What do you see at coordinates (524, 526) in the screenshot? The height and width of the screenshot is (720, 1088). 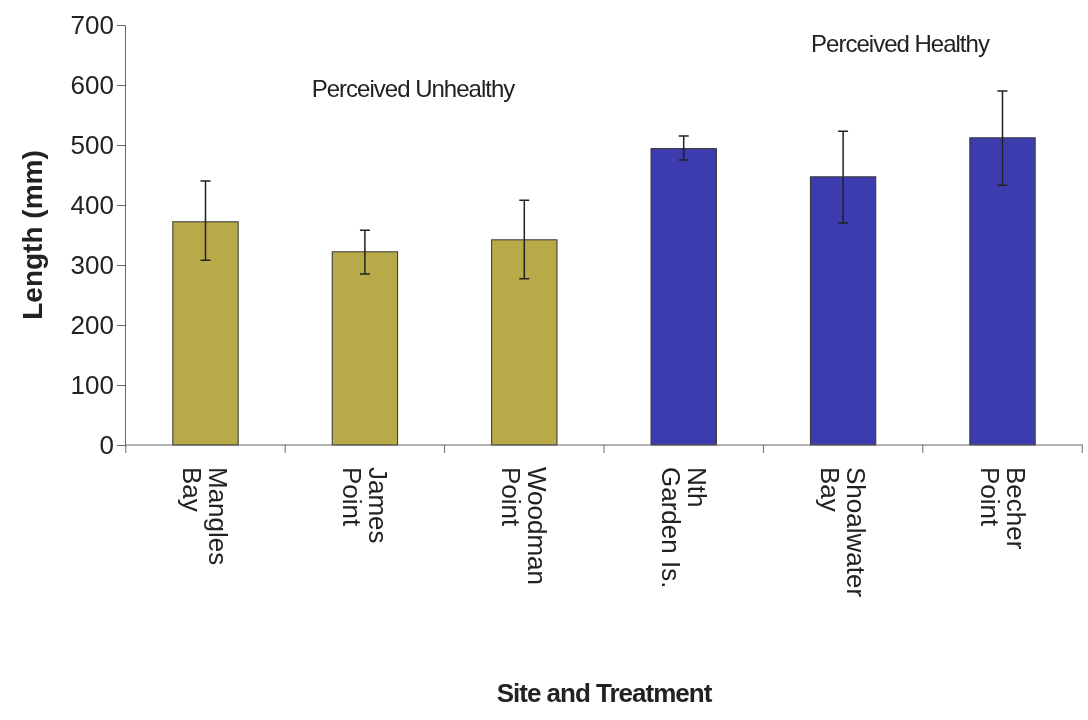 I see `x-tick-label: Woodman Point` at bounding box center [524, 526].